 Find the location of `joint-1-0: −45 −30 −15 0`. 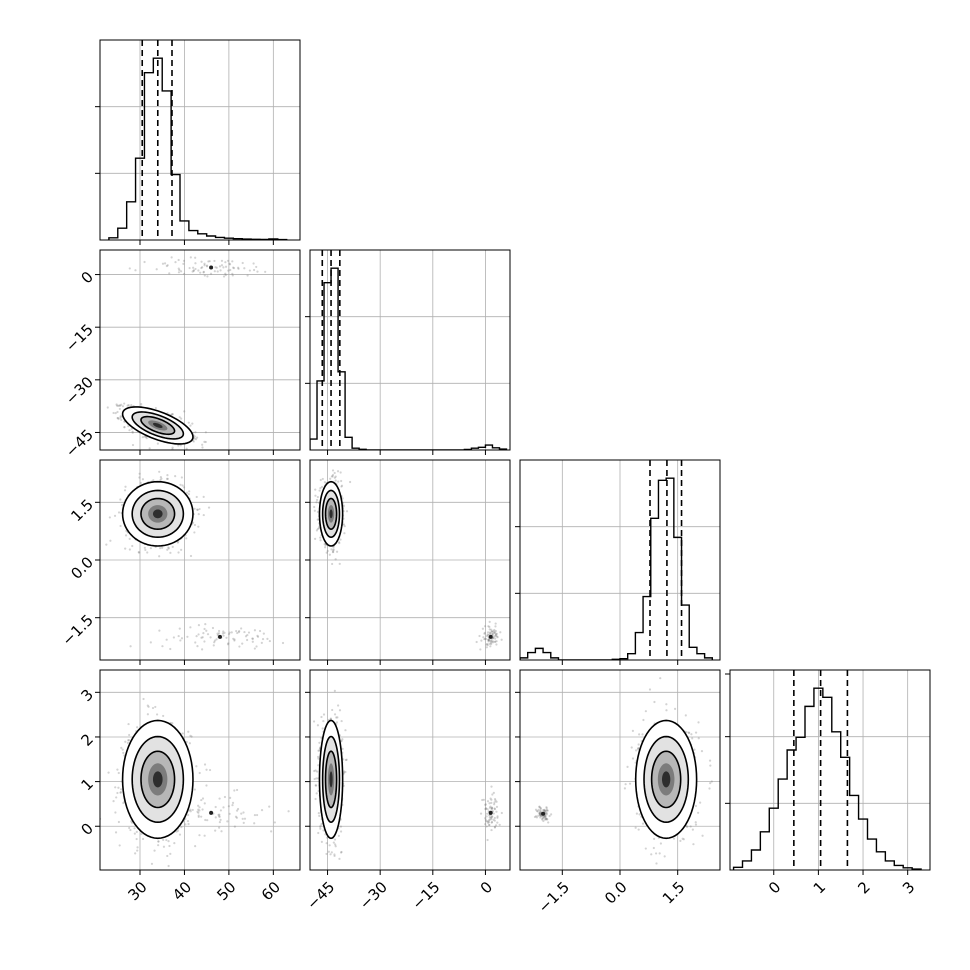

joint-1-0: −45 −30 −15 0 is located at coordinates (181, 355).